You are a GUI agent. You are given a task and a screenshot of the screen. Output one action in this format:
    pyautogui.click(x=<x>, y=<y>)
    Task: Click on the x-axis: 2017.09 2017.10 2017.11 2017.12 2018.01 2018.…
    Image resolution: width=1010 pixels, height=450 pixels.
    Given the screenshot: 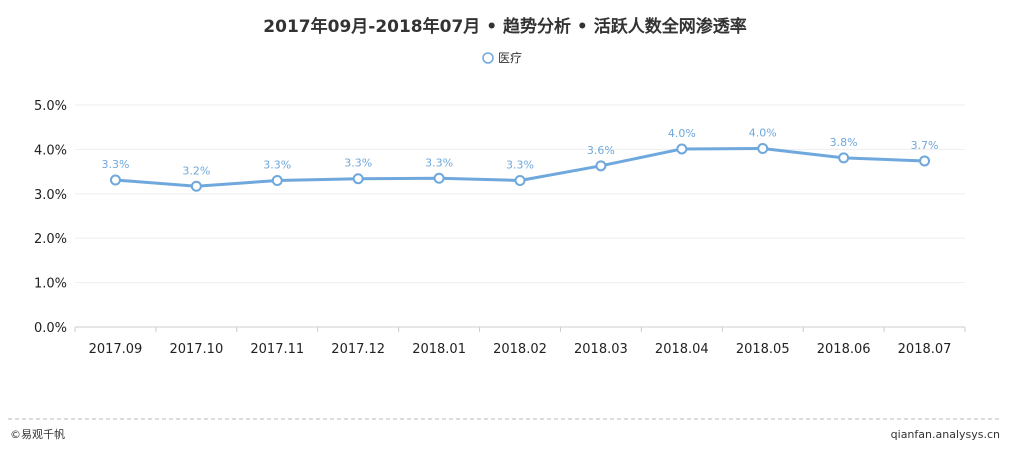 What is the action you would take?
    pyautogui.click(x=520, y=341)
    